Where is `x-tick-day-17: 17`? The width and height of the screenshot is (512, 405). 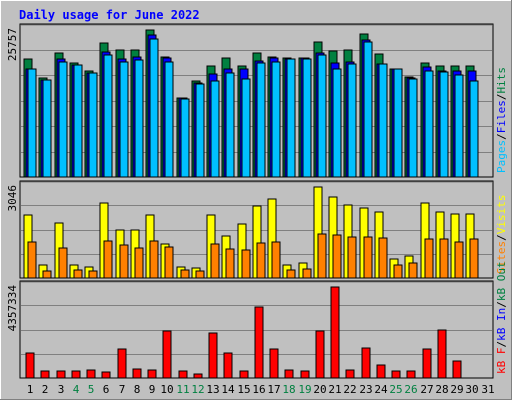
x-tick-day-17: 17 is located at coordinates (273, 389).